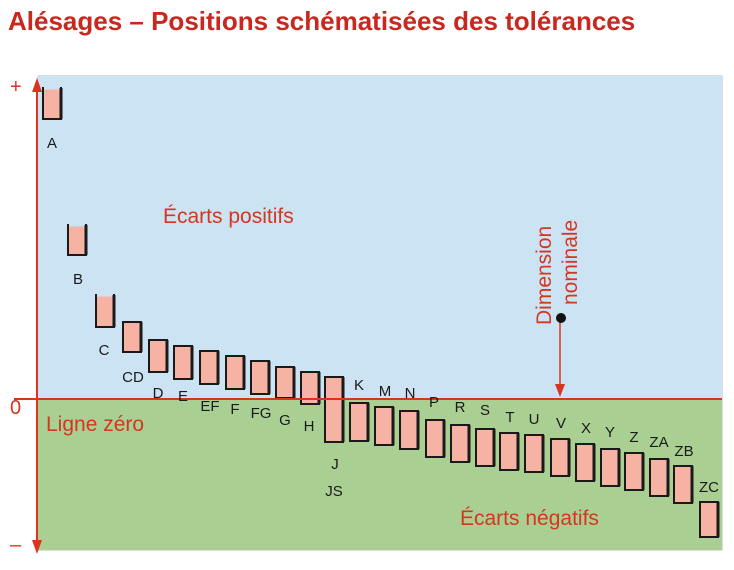 The image size is (734, 570). Describe the element at coordinates (37, 547) in the screenshot. I see `axis-arrow-down-icon` at that location.